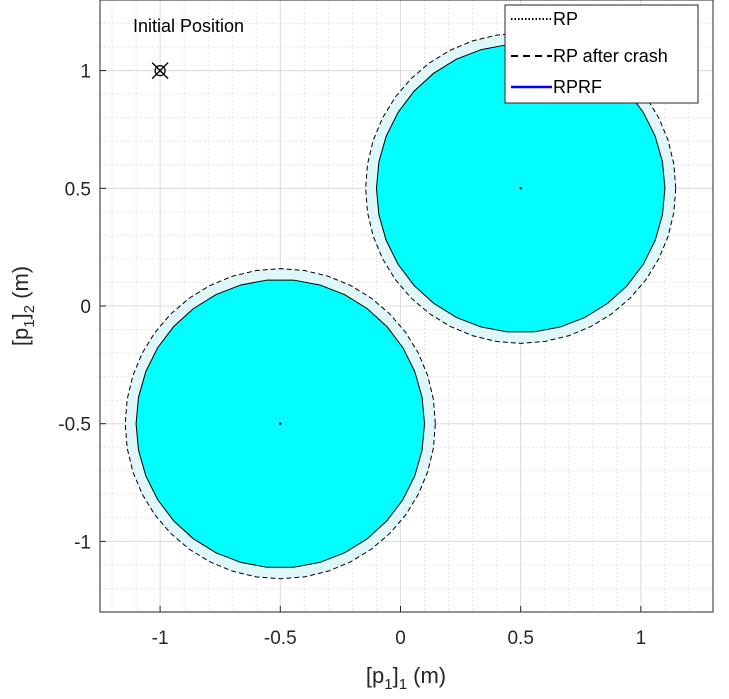 Image resolution: width=729 pixels, height=699 pixels. What do you see at coordinates (520, 638) in the screenshot?
I see `x-tick-label: 0.5` at bounding box center [520, 638].